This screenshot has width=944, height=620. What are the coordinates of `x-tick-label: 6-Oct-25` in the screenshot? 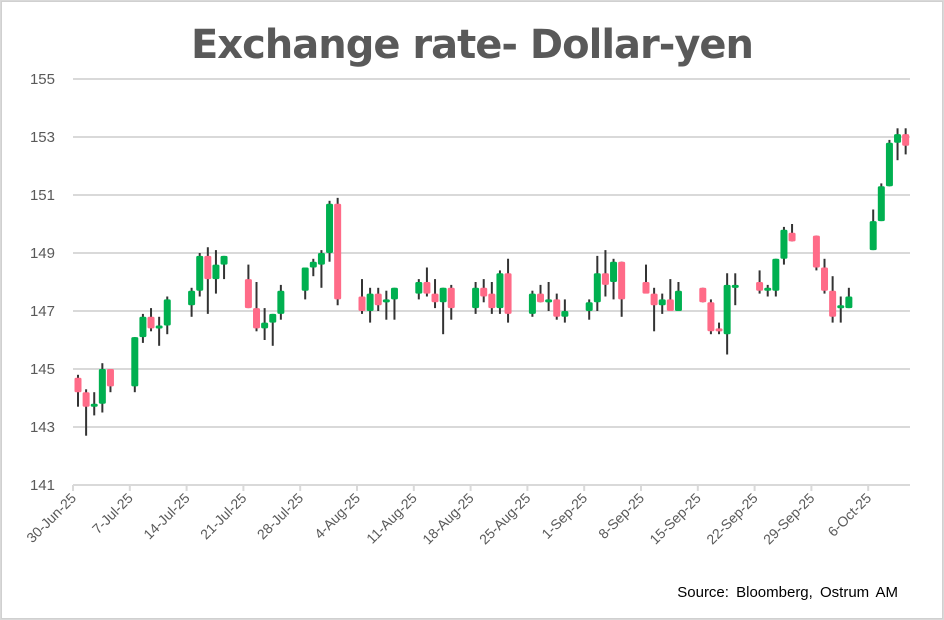 It's located at (849, 515).